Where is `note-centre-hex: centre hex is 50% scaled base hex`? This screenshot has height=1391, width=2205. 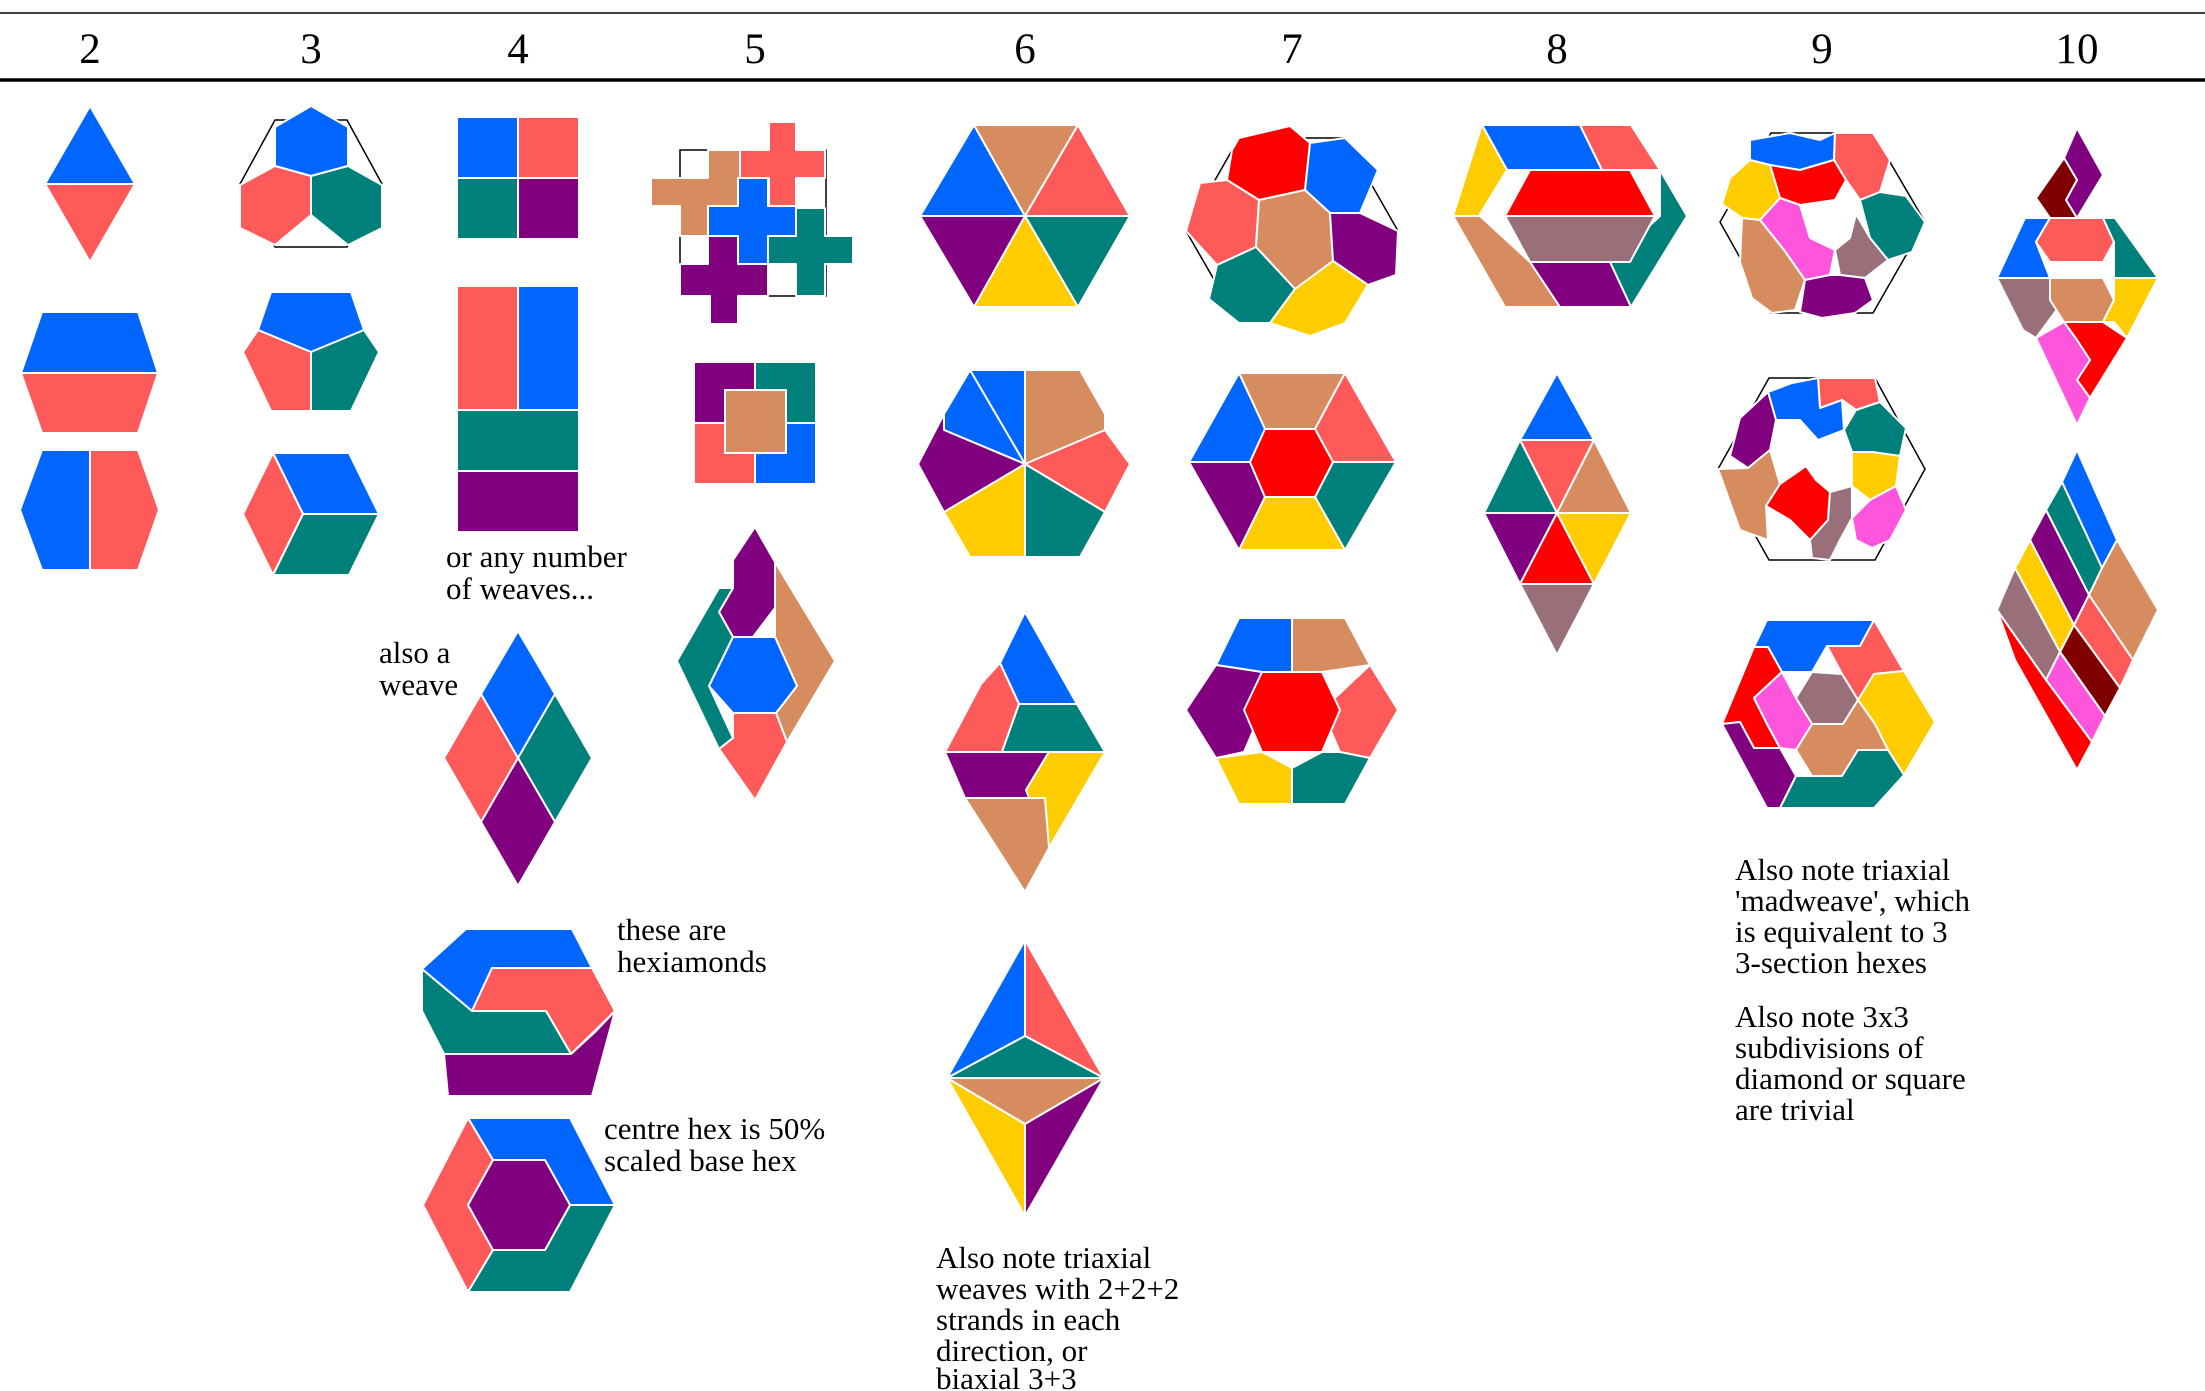
note-centre-hex: centre hex is 50% scaled base hex is located at coordinates (718, 1144).